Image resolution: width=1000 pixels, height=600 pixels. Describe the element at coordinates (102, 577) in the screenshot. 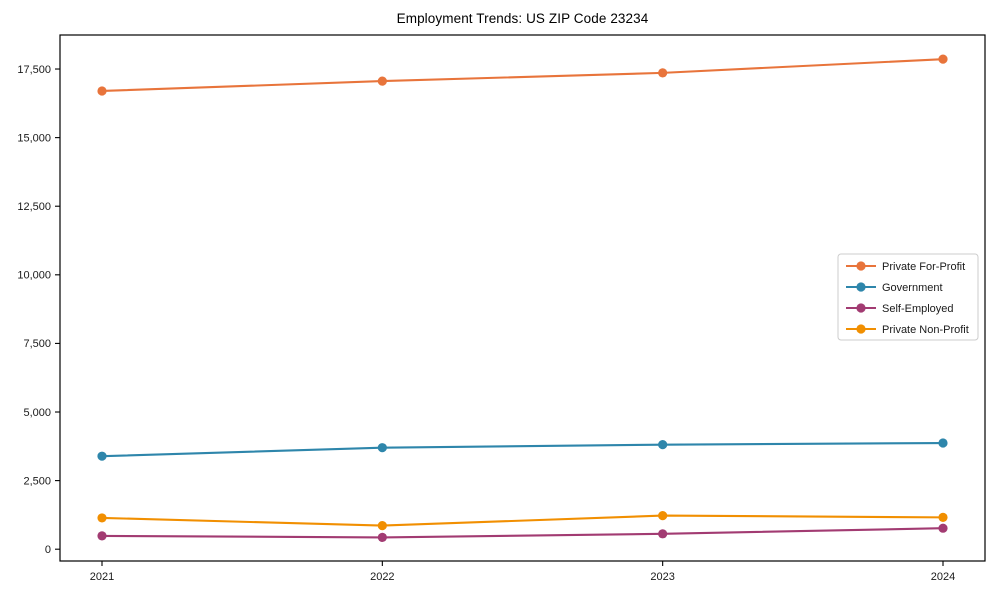

I see `x-axis-tick-label: 2021` at that location.